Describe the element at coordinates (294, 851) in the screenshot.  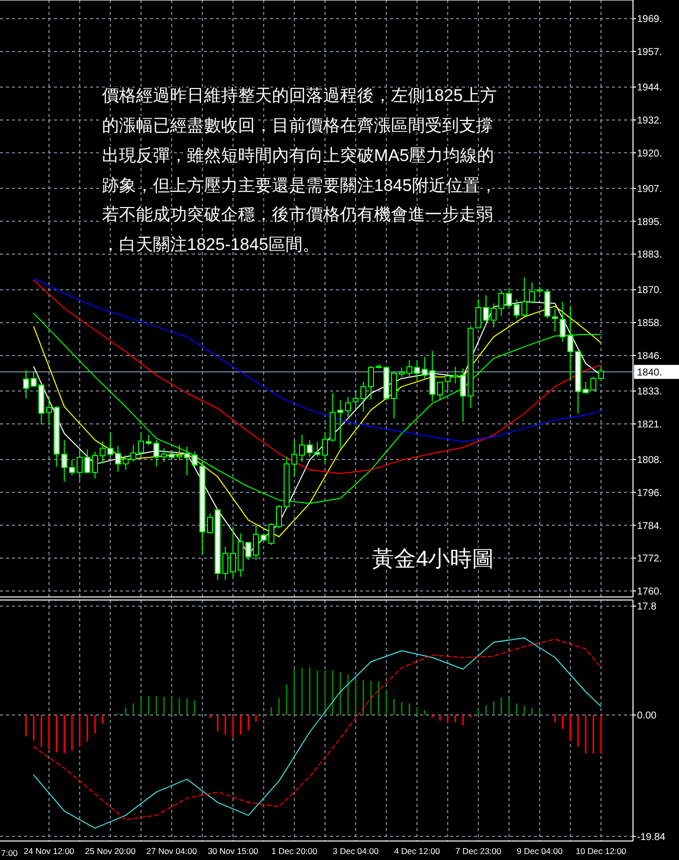
I see `x-tick-label: 1 Dec 20:00` at that location.